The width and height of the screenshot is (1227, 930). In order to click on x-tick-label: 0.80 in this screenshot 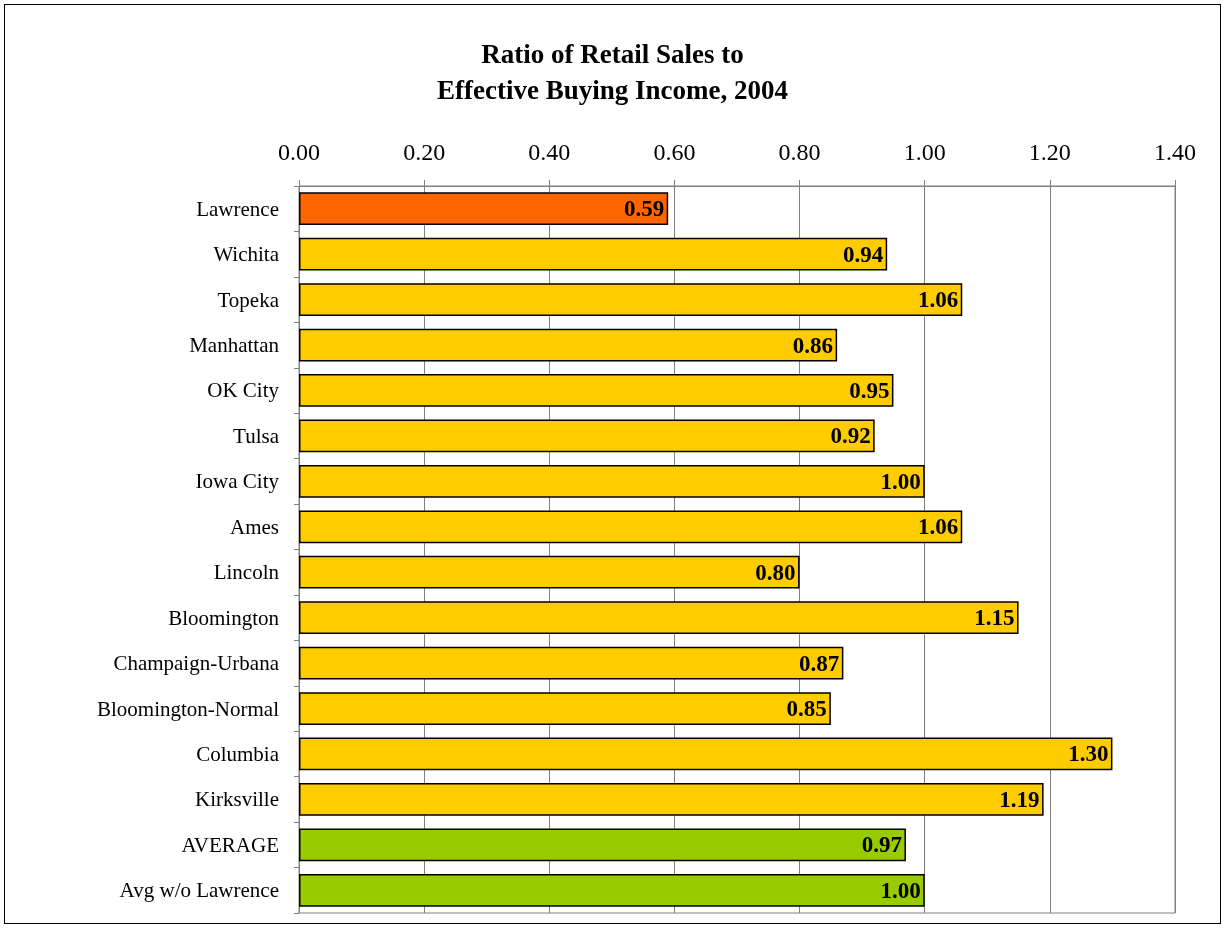, I will do `click(799, 152)`.